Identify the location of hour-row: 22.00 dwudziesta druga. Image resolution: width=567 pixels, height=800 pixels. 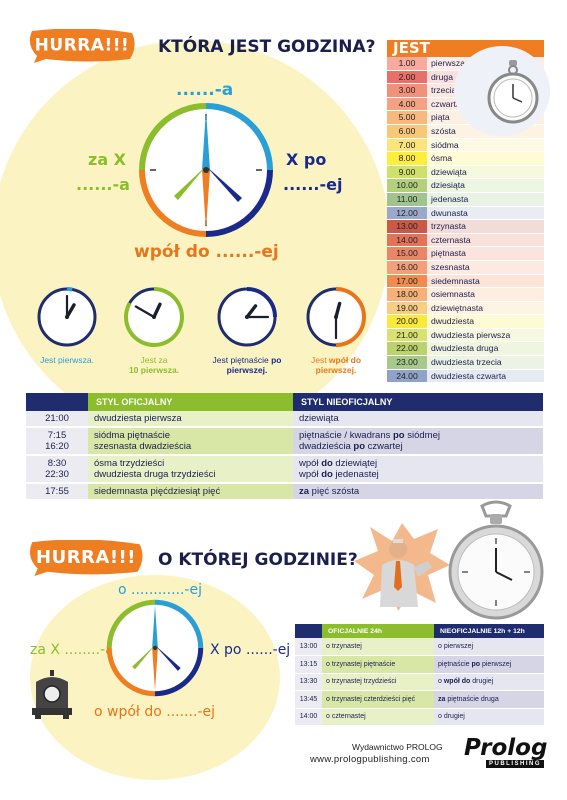
(465, 349).